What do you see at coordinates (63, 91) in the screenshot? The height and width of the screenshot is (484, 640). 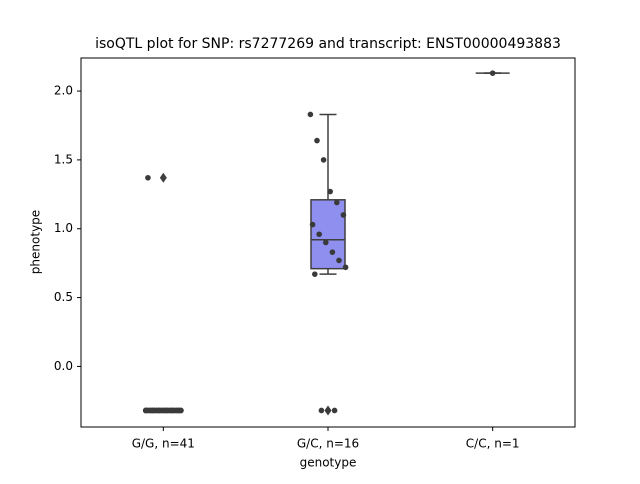 I see `y-tick-label: 2.0` at bounding box center [63, 91].